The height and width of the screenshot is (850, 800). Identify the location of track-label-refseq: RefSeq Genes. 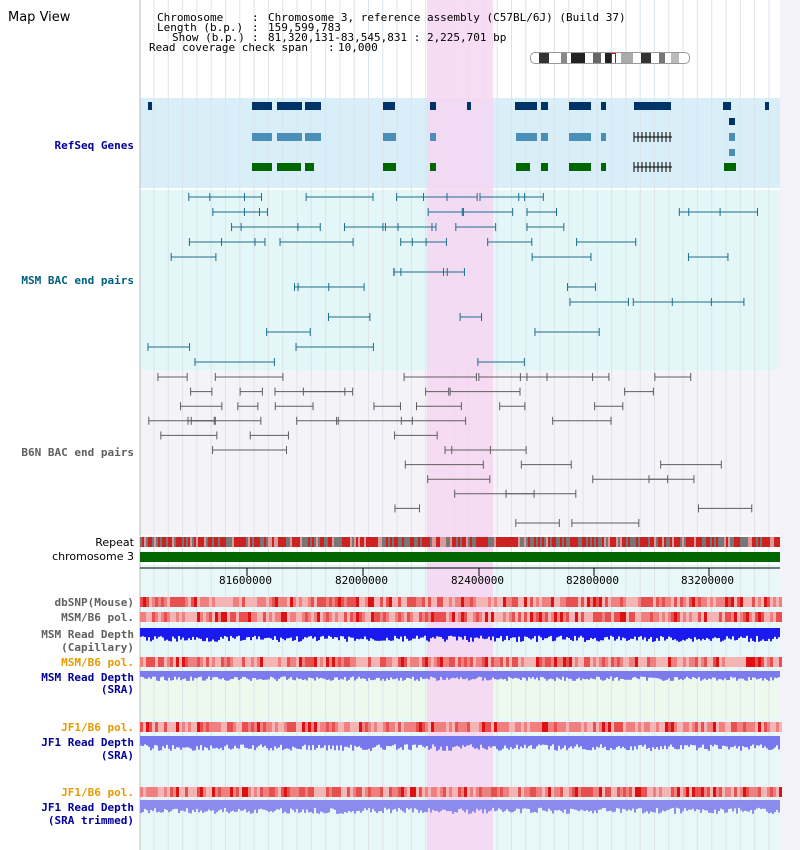
(94, 145).